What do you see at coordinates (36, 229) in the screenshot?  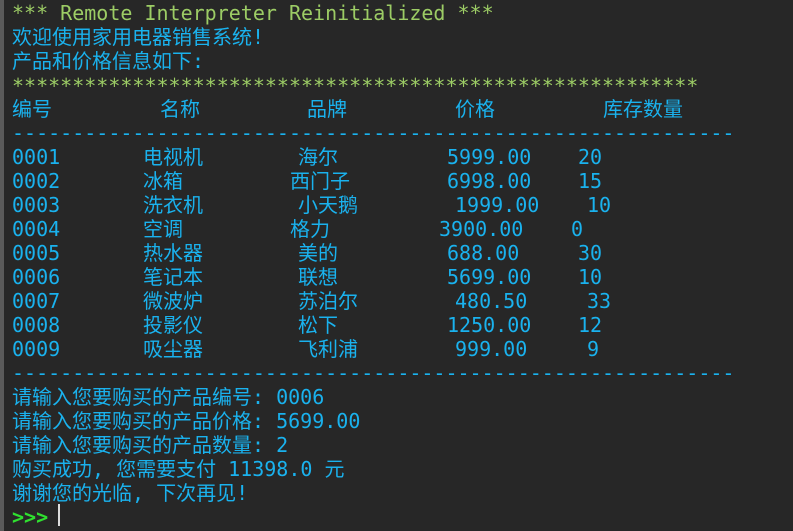 I see `cell-id: 0004` at bounding box center [36, 229].